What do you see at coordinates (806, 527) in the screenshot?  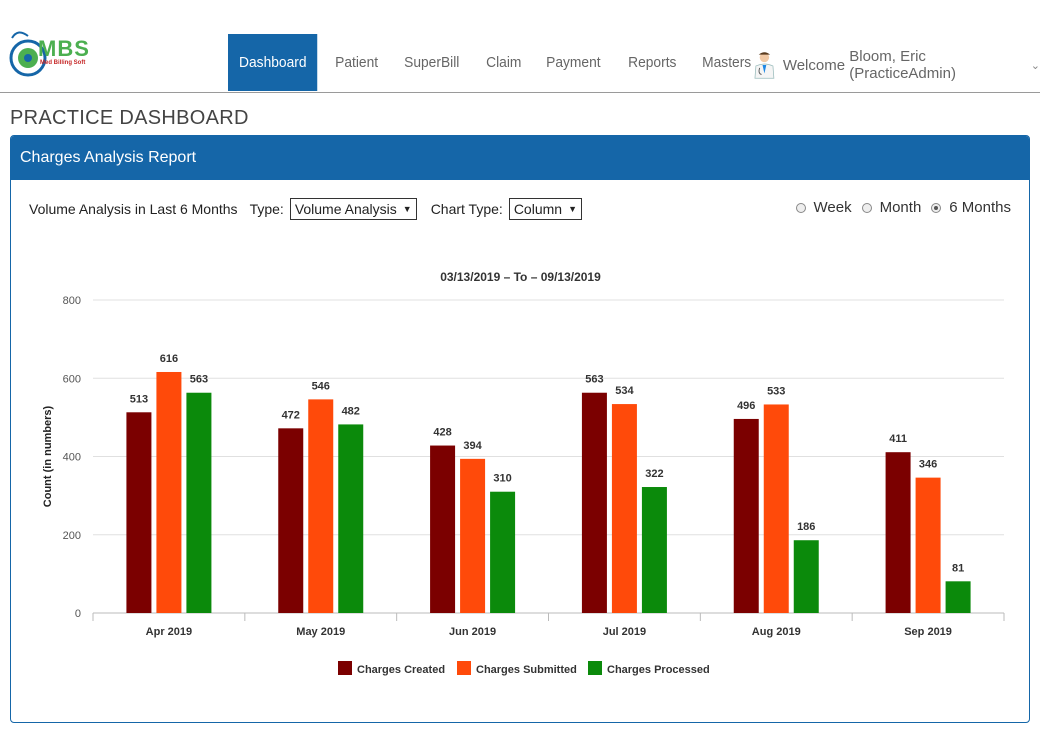 I see `data-label: 186` at bounding box center [806, 527].